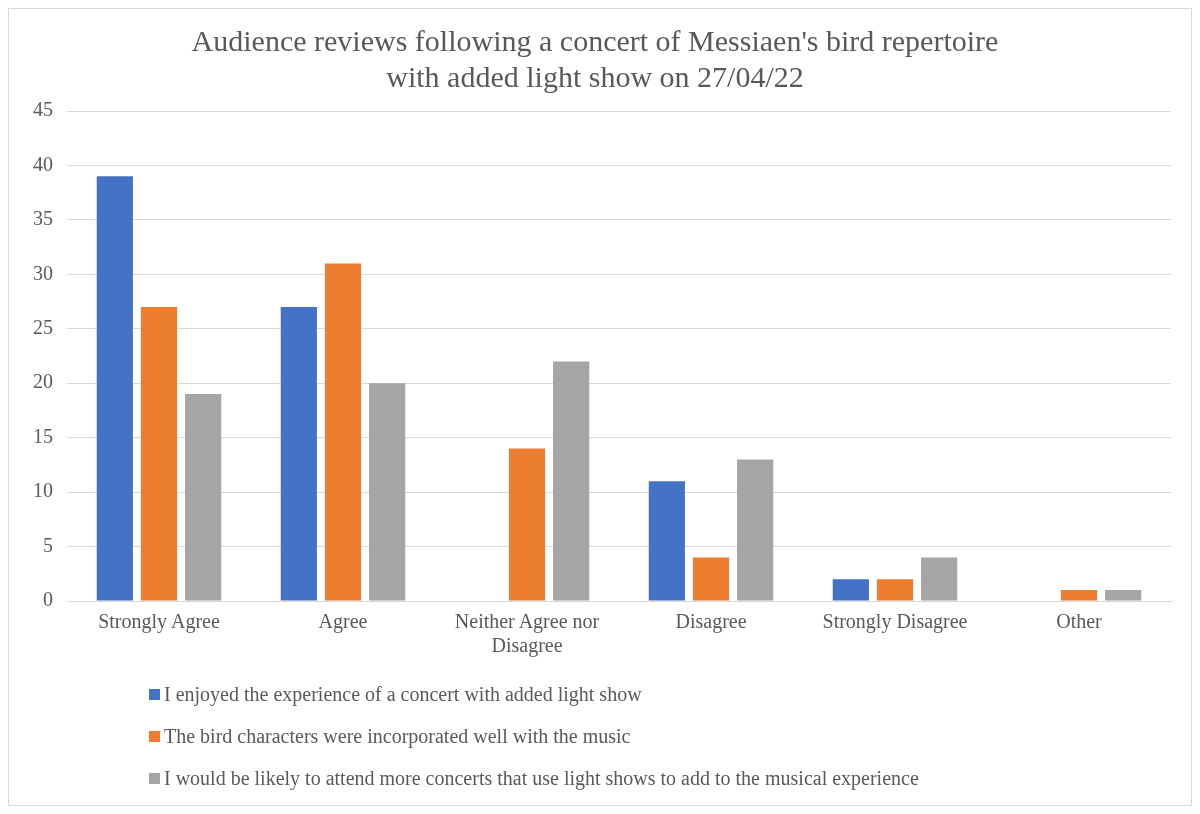 This screenshot has height=814, width=1200. Describe the element at coordinates (43, 163) in the screenshot. I see `y-tick-label: 40` at that location.